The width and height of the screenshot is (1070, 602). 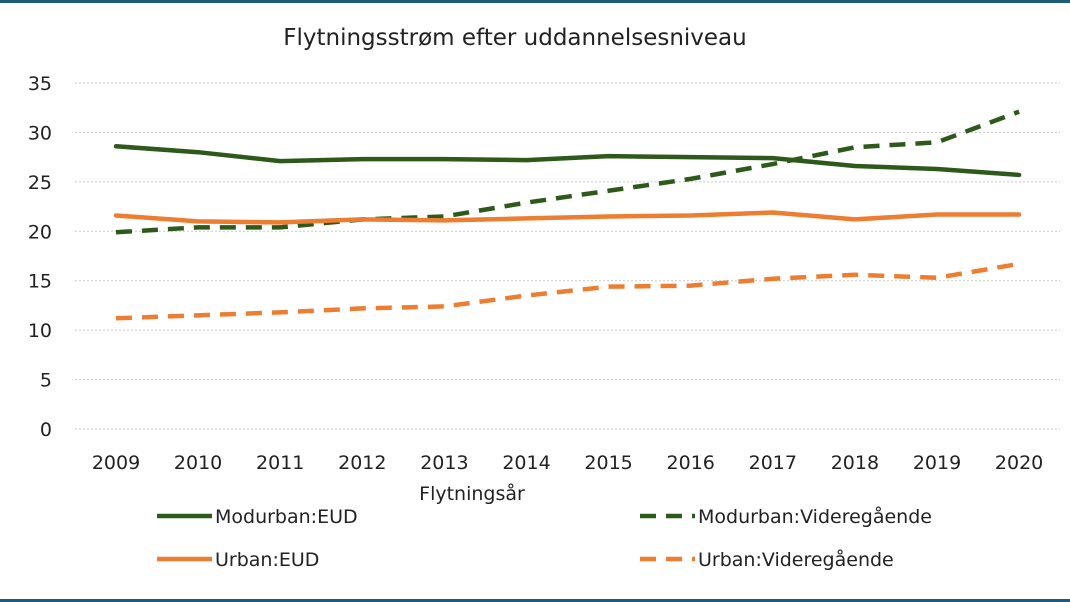 I want to click on legend-label: Urban:Videregående, so click(x=796, y=559).